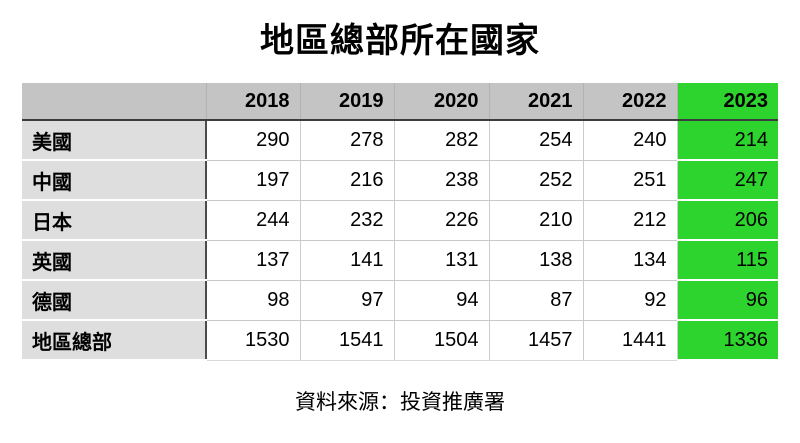 Image resolution: width=800 pixels, height=443 pixels. I want to click on value-cell: 290, so click(253, 140).